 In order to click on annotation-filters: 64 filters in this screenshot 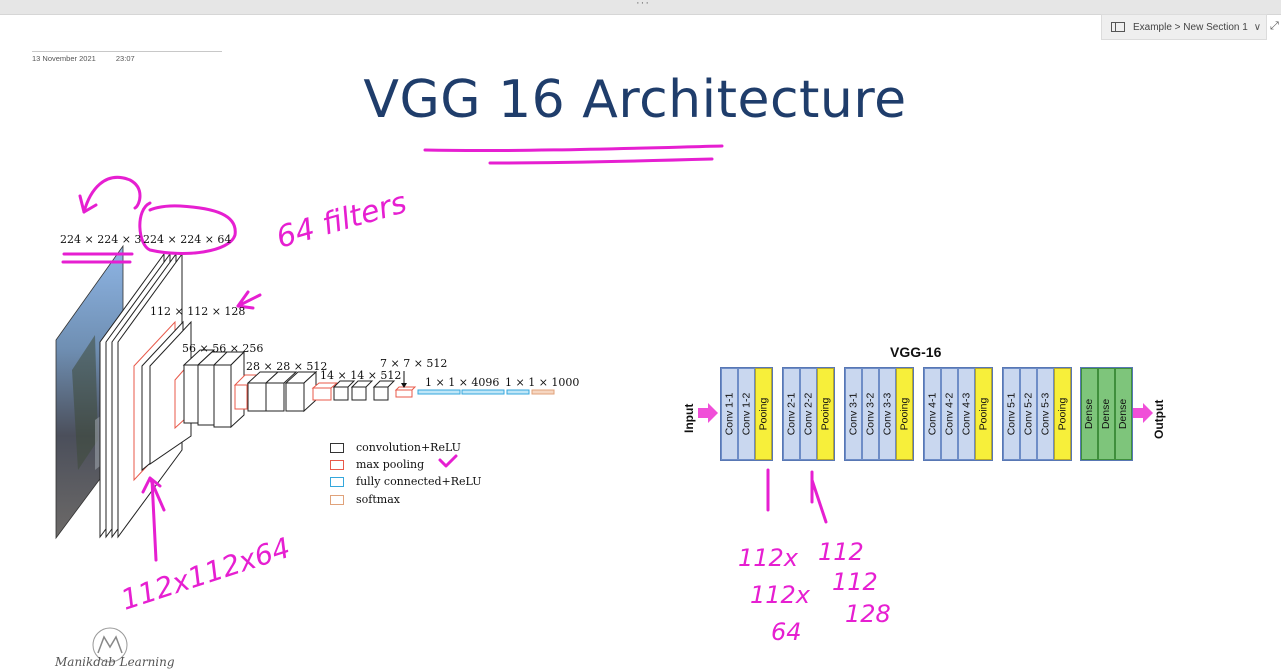, I will do `click(342, 220)`.